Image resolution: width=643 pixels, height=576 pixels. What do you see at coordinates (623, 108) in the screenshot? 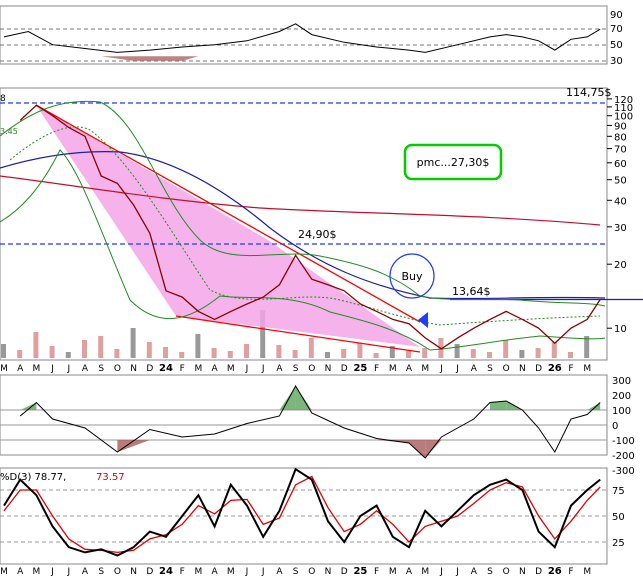
I see `price-tick-label: 110` at bounding box center [623, 108].